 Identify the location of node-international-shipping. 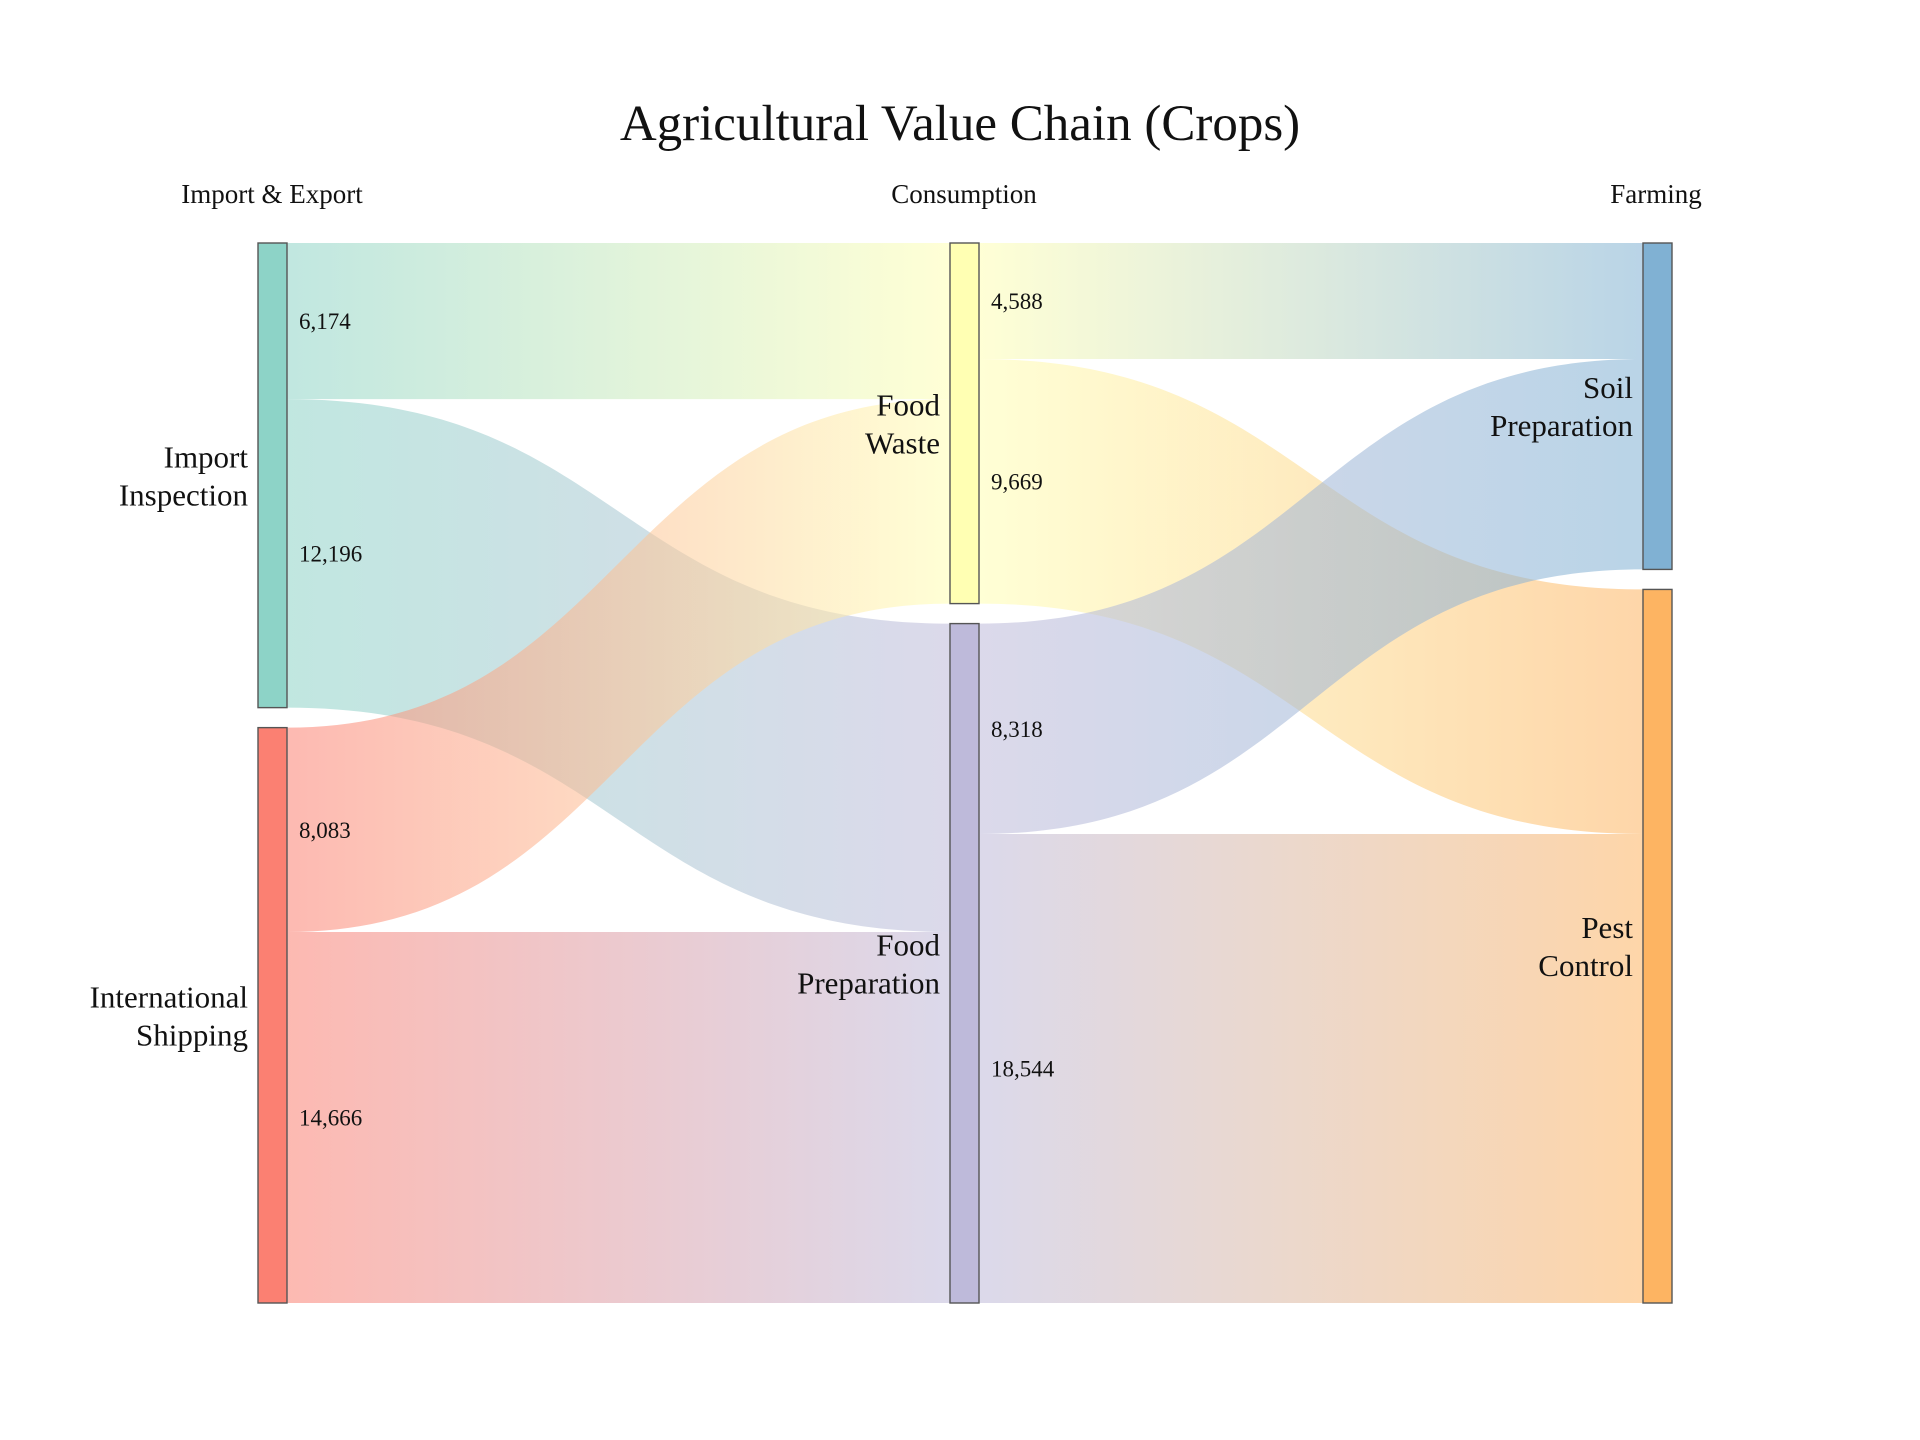
(272, 1015).